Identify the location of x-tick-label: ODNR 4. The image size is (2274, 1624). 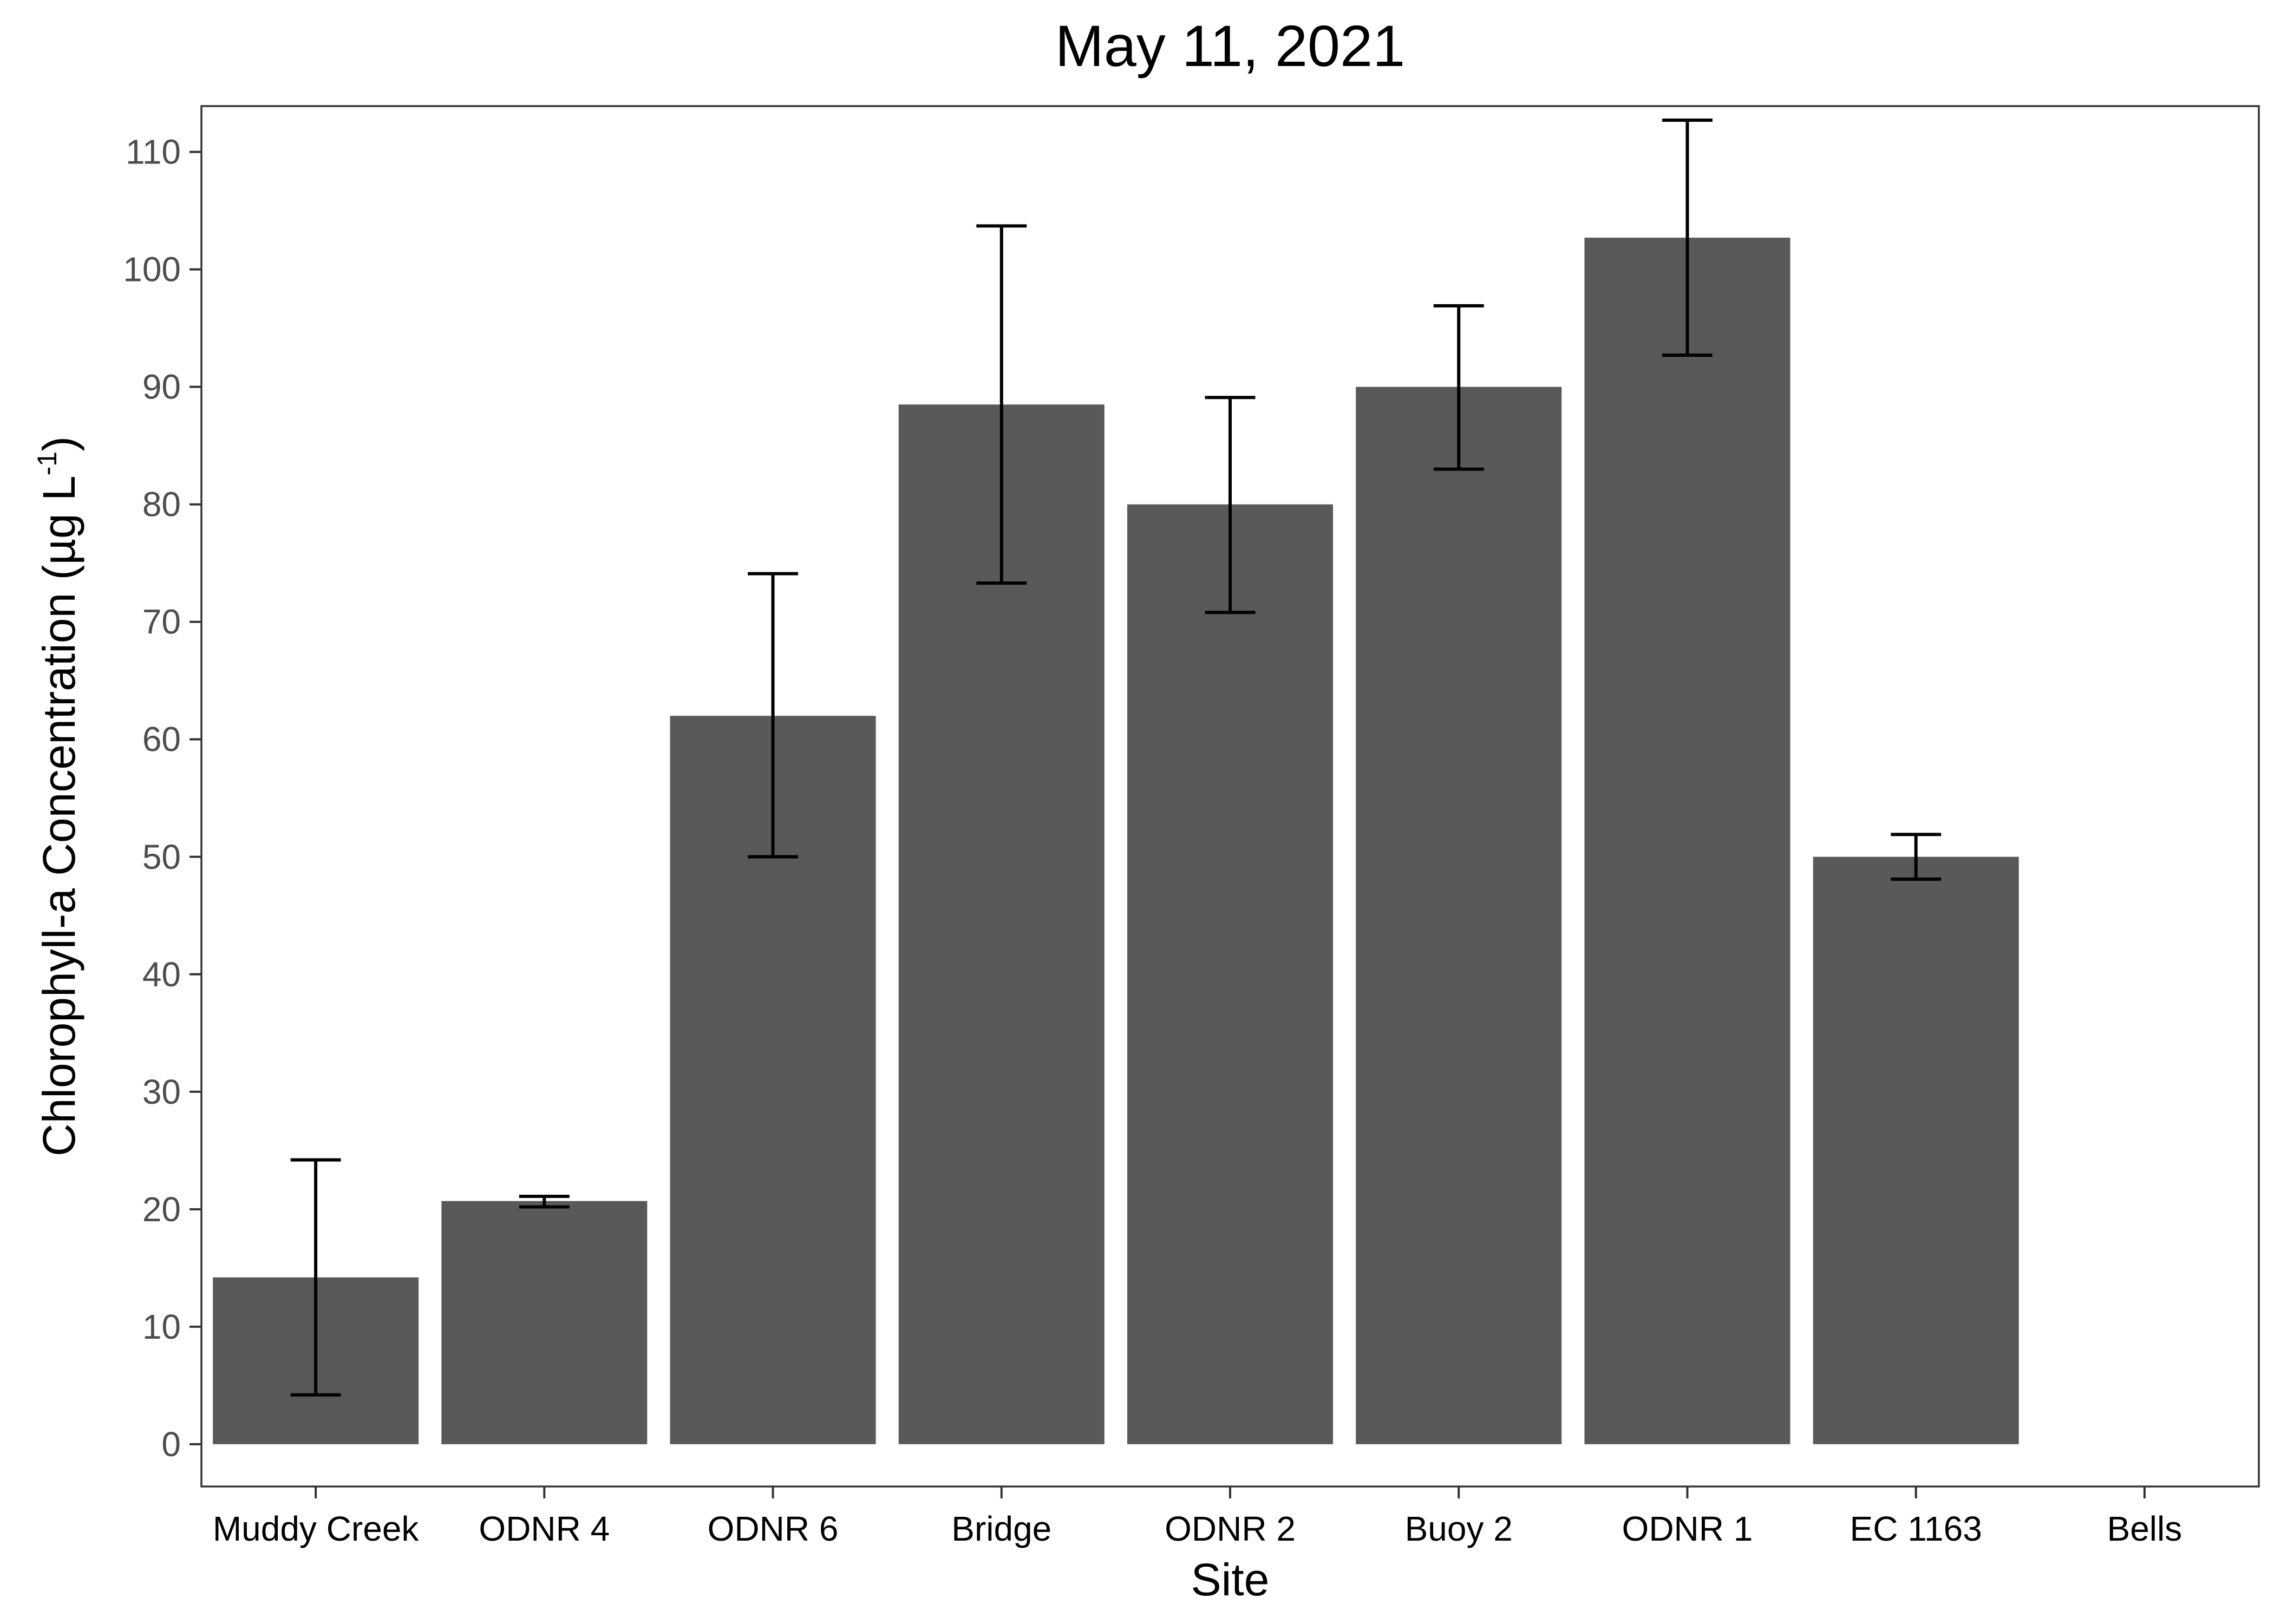
(545, 1528).